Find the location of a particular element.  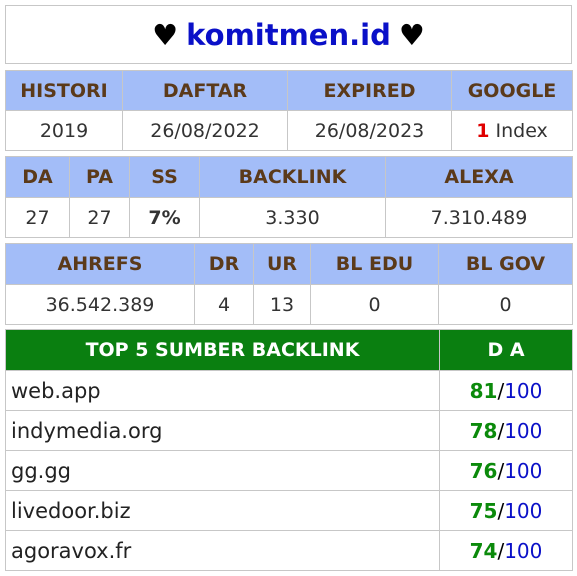

backlink-site: livedoor.biz is located at coordinates (222, 510).